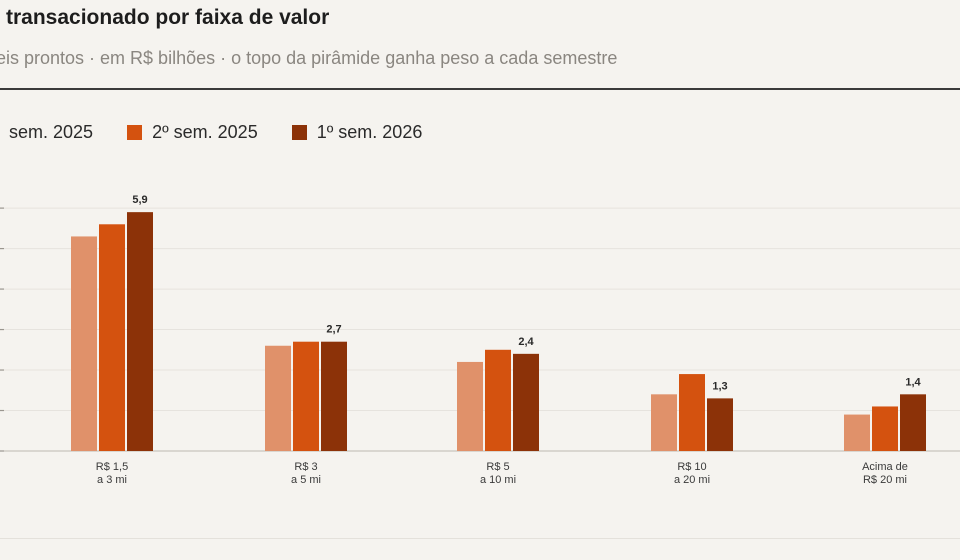 The image size is (960, 560). I want to click on x-tick-label: R$ 10, so click(691, 467).